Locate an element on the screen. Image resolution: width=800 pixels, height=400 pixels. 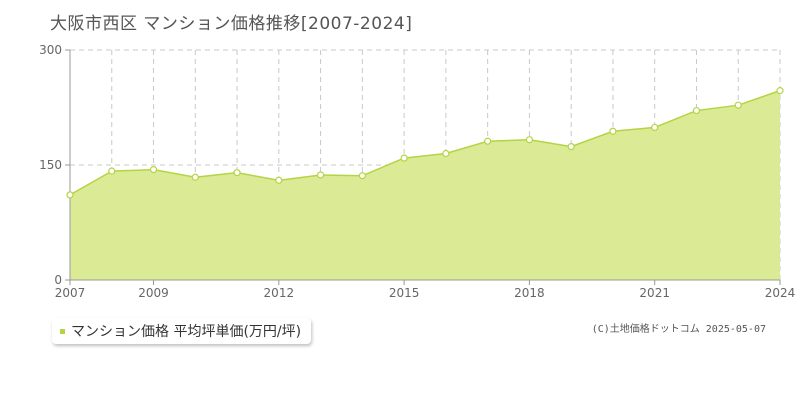
x-tick-label: 2007 is located at coordinates (70, 293).